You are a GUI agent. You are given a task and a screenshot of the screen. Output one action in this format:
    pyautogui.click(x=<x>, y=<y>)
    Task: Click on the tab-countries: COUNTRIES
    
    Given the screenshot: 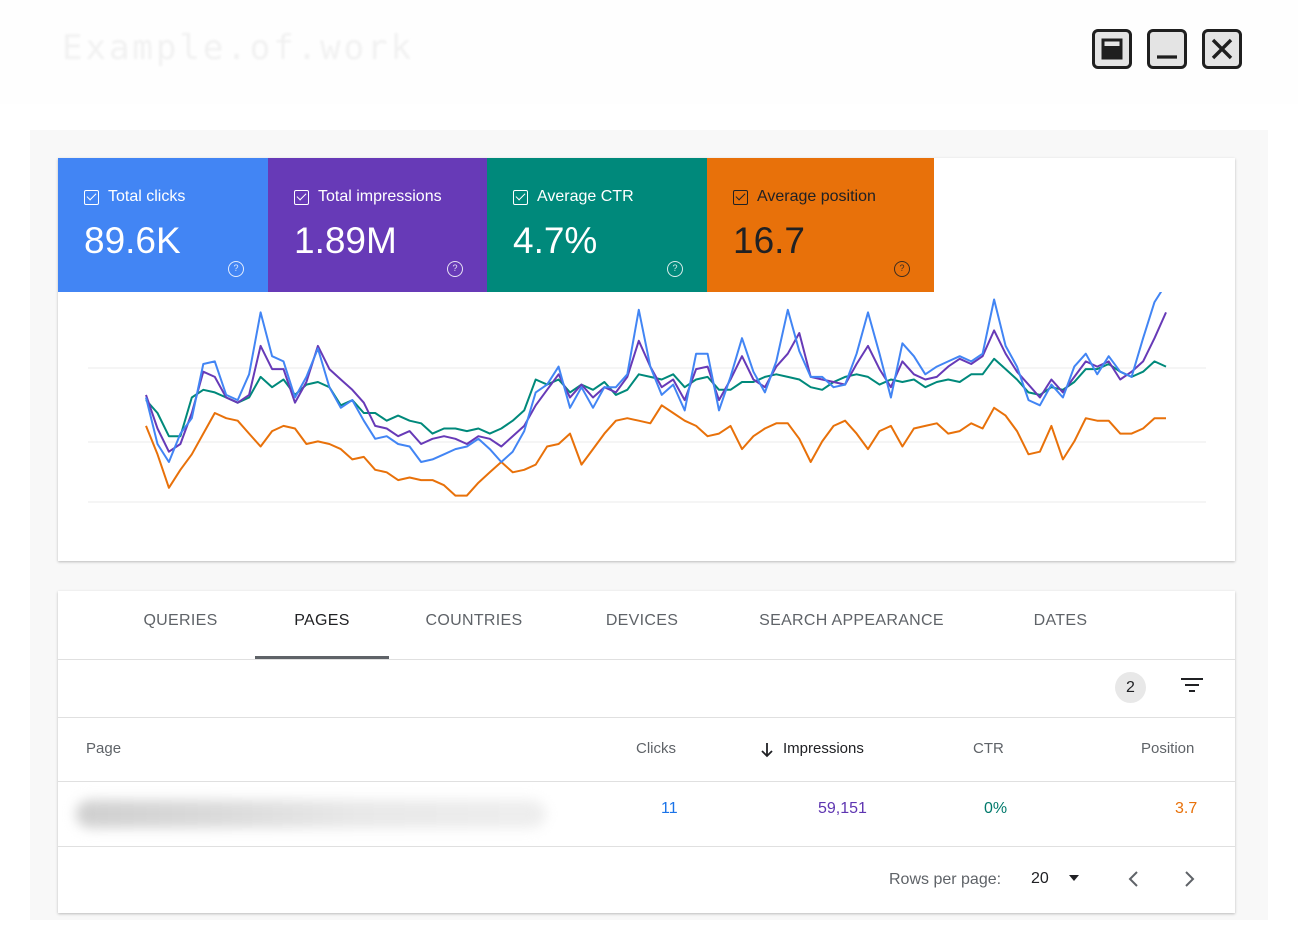 What is the action you would take?
    pyautogui.click(x=474, y=620)
    